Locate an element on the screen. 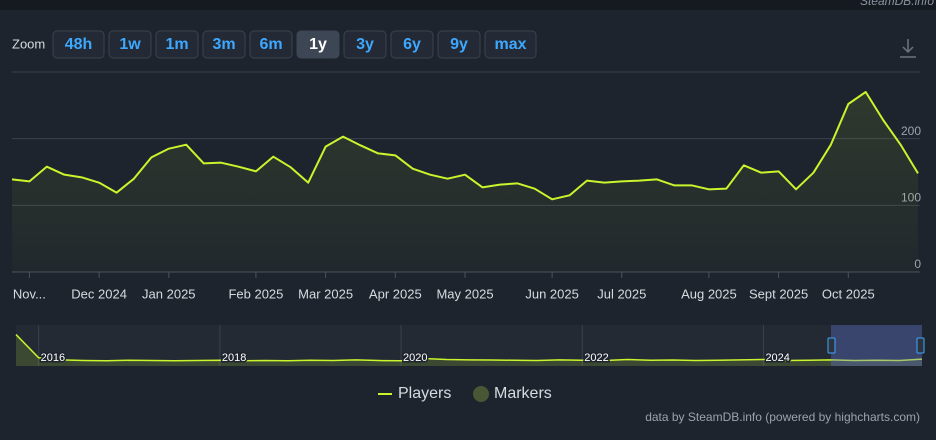 The width and height of the screenshot is (936, 440). navigator-year-label: 2024 is located at coordinates (777, 358).